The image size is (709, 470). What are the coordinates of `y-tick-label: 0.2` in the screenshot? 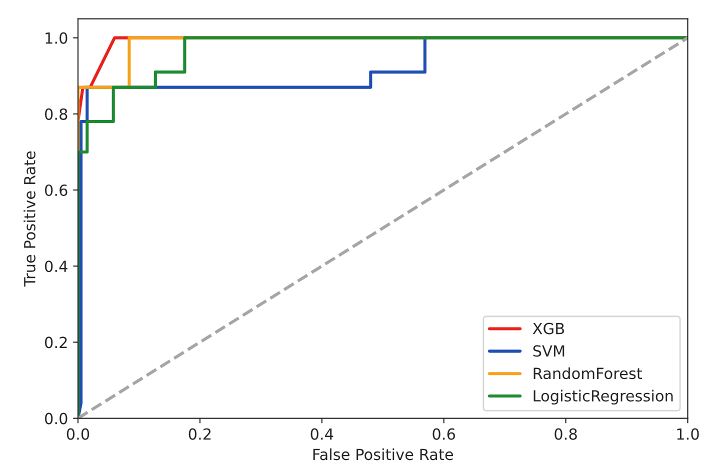 It's located at (55, 342).